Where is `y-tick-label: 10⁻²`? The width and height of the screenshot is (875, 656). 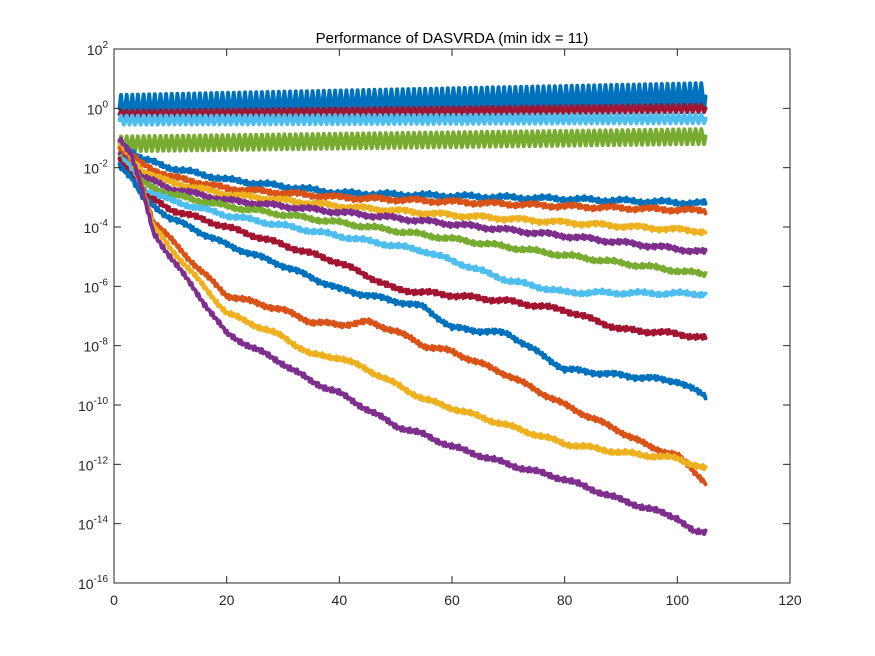
y-tick-label: 10⁻² is located at coordinates (96, 168).